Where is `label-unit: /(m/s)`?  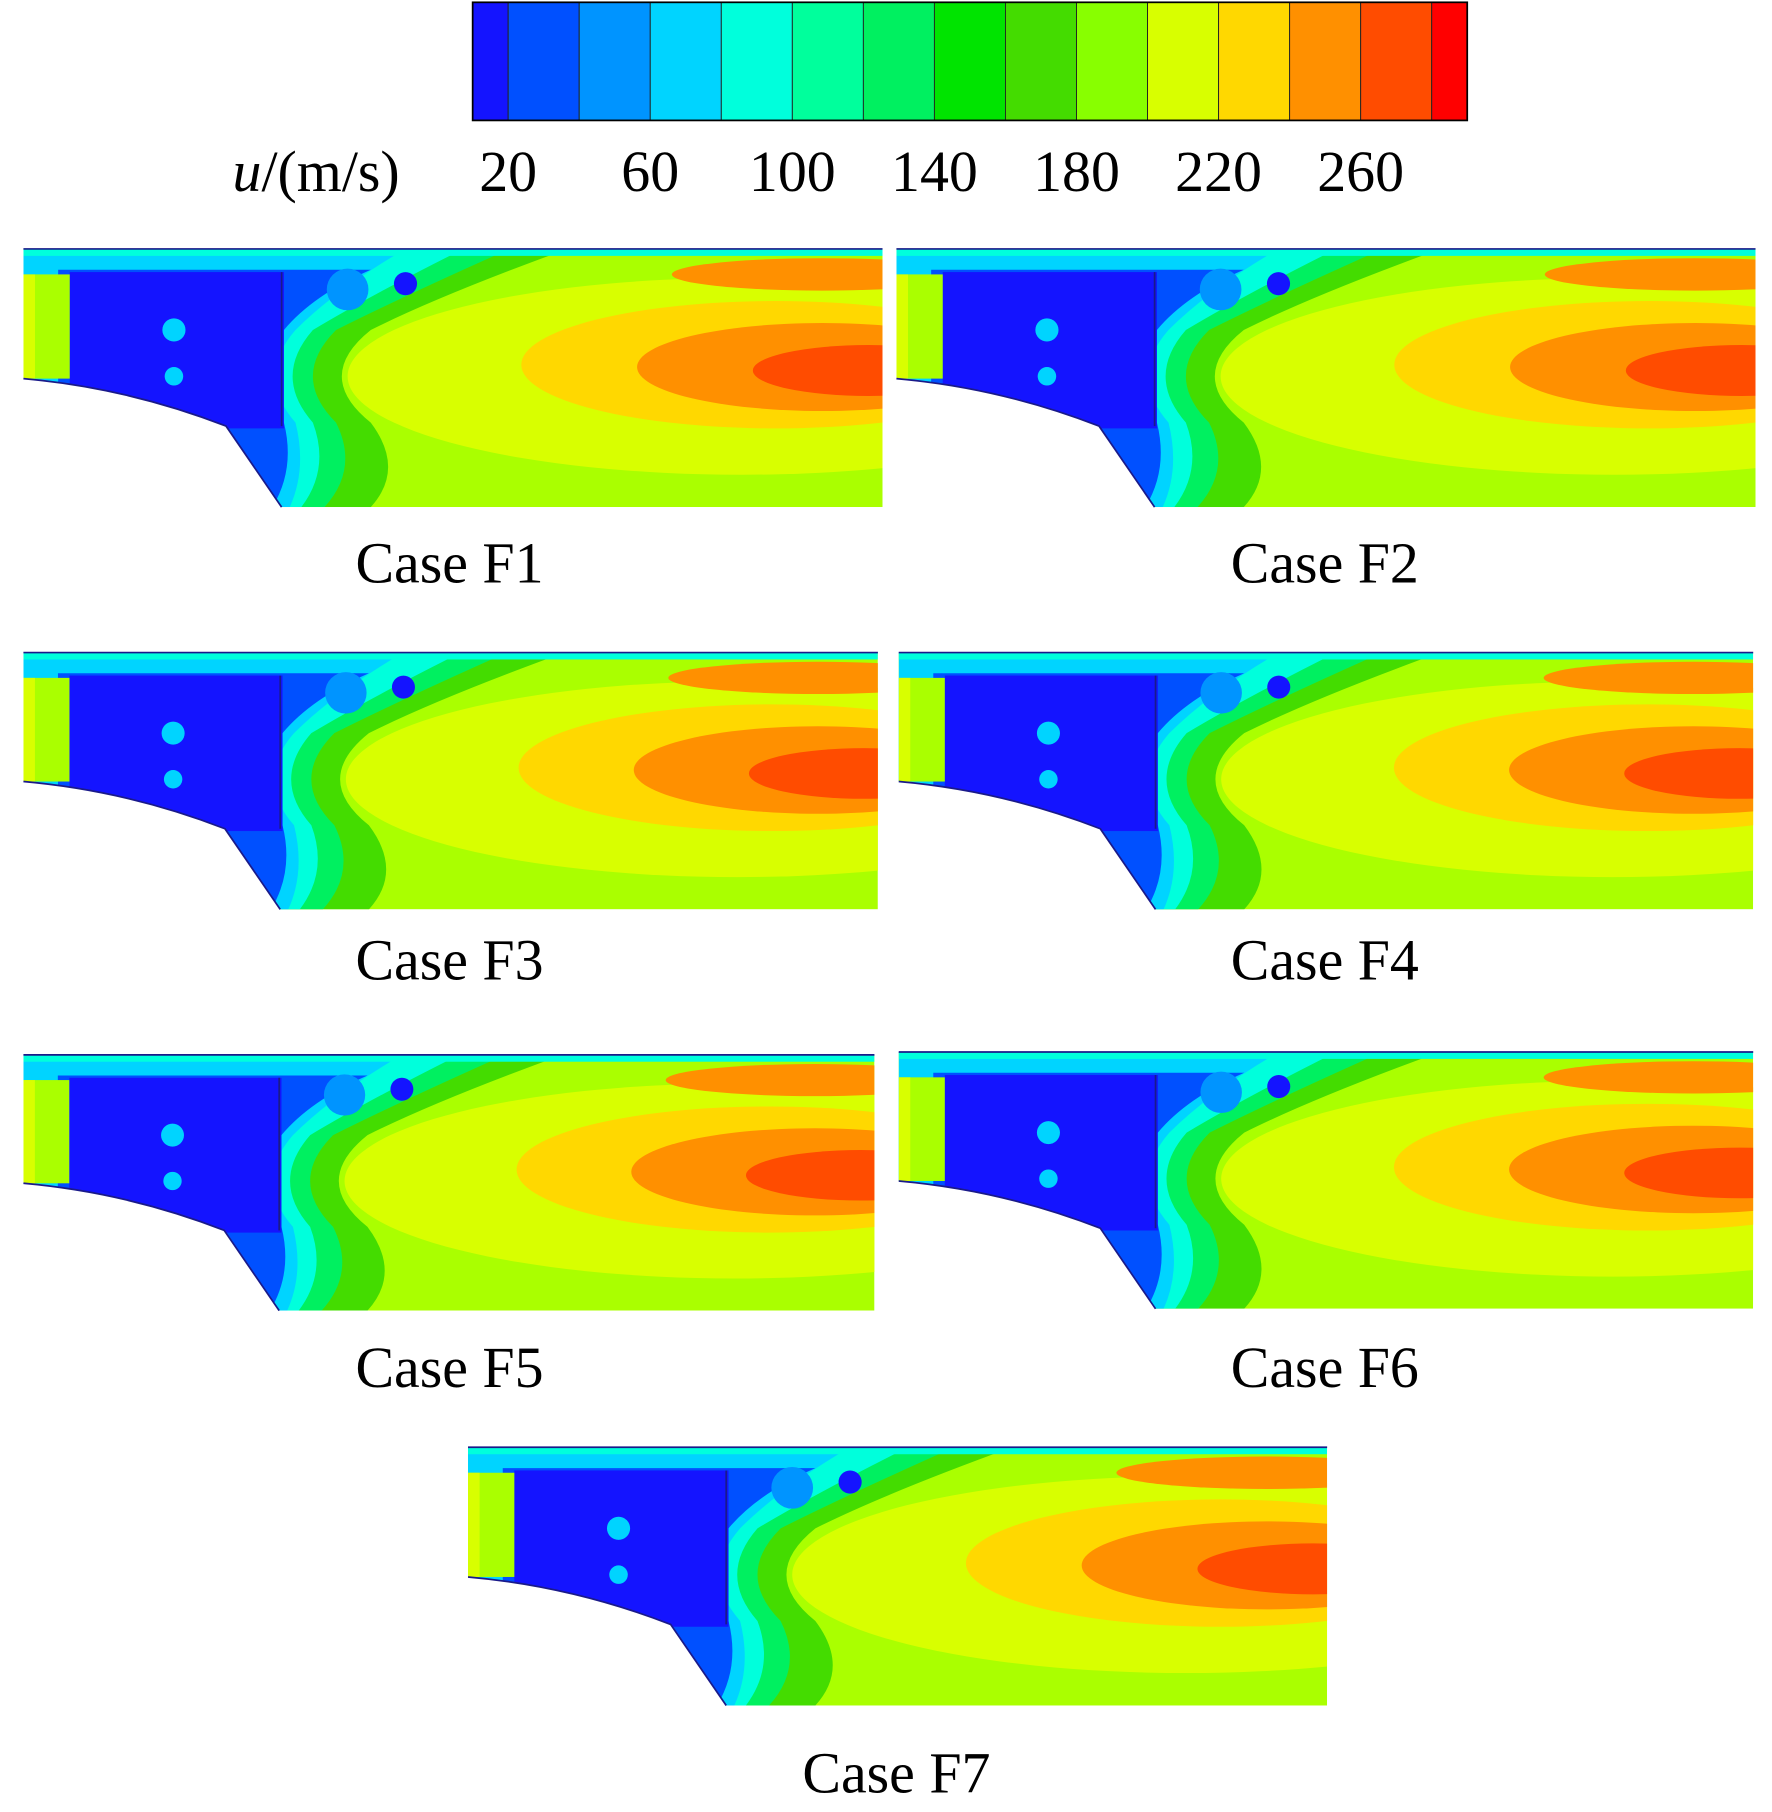 label-unit: /(m/s) is located at coordinates (330, 171).